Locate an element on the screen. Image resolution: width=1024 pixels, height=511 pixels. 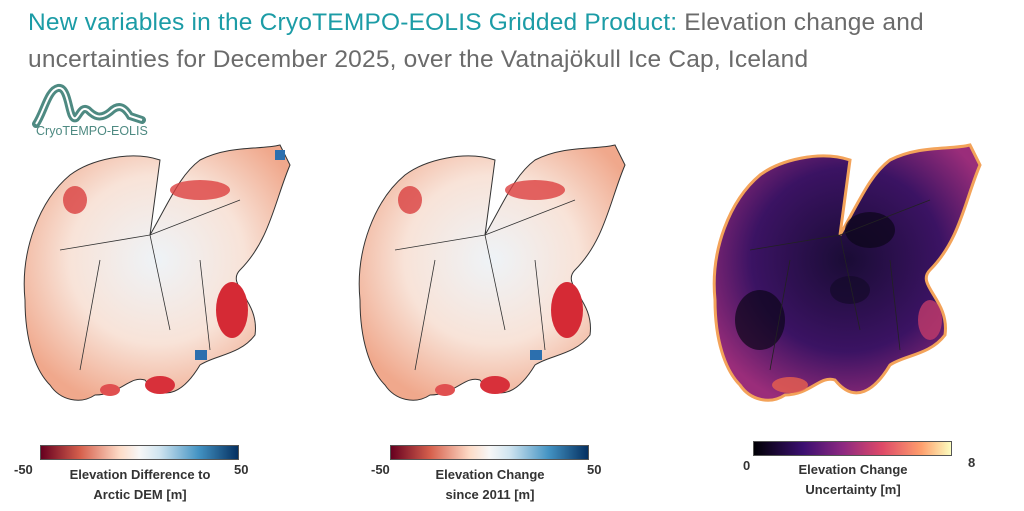
colorbar-min: 0 is located at coordinates (747, 465).